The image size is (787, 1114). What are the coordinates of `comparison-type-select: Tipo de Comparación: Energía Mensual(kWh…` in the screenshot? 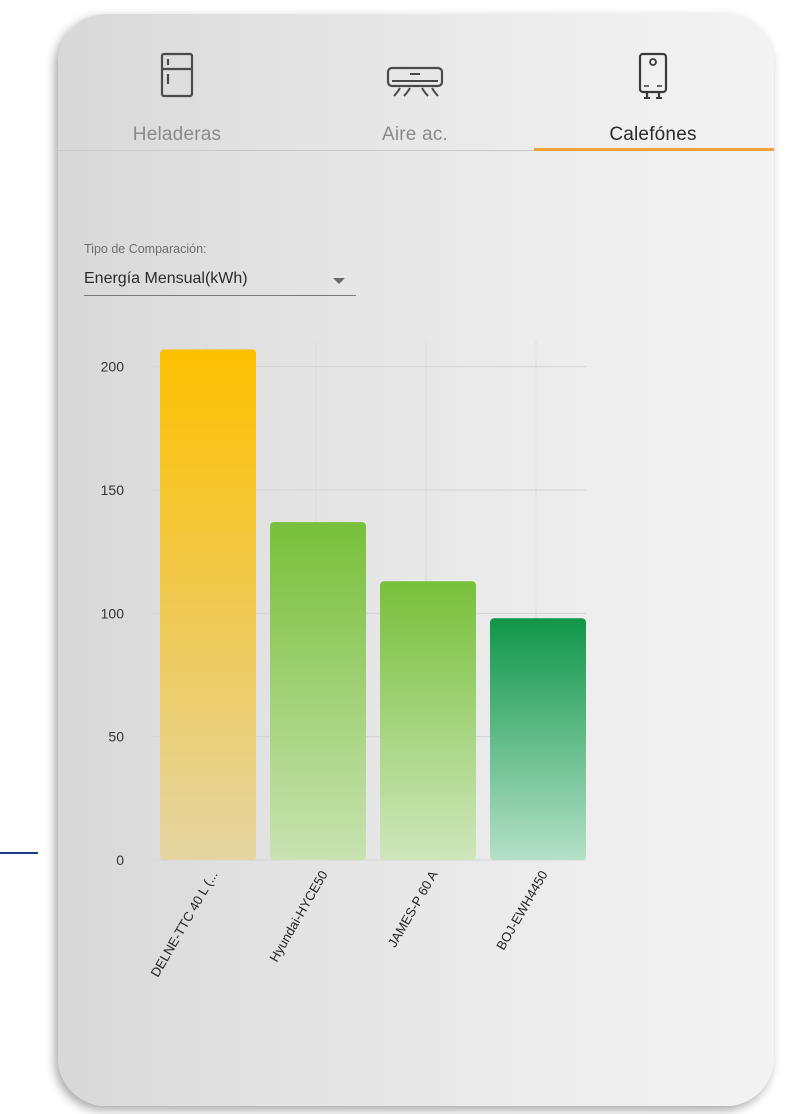 It's located at (220, 270).